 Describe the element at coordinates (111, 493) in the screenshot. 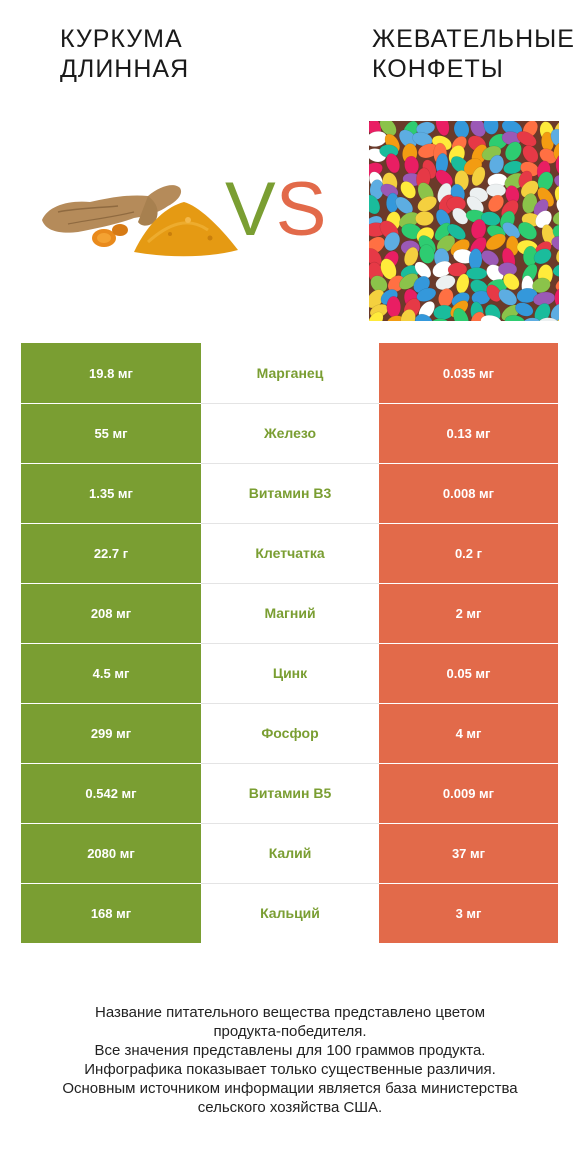

I see `left-value-cell: 1.35 мг` at that location.